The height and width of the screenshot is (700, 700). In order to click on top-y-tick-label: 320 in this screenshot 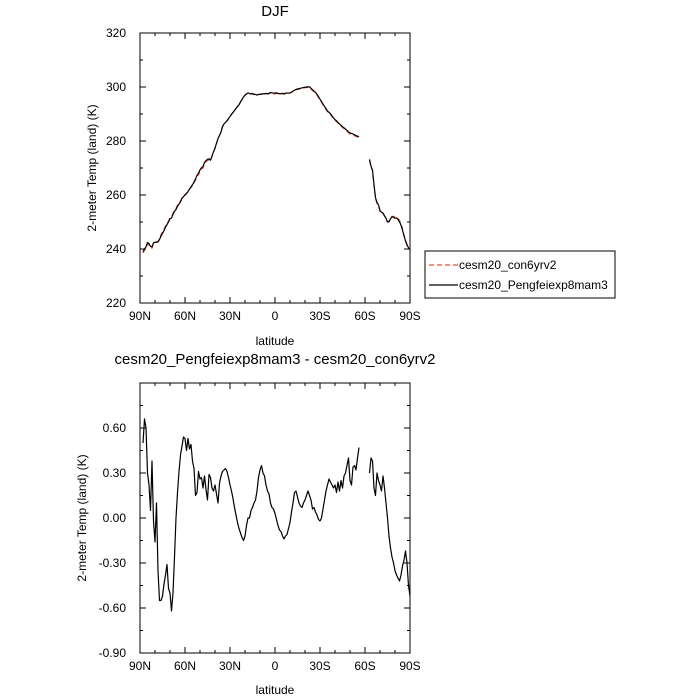, I will do `click(116, 33)`.